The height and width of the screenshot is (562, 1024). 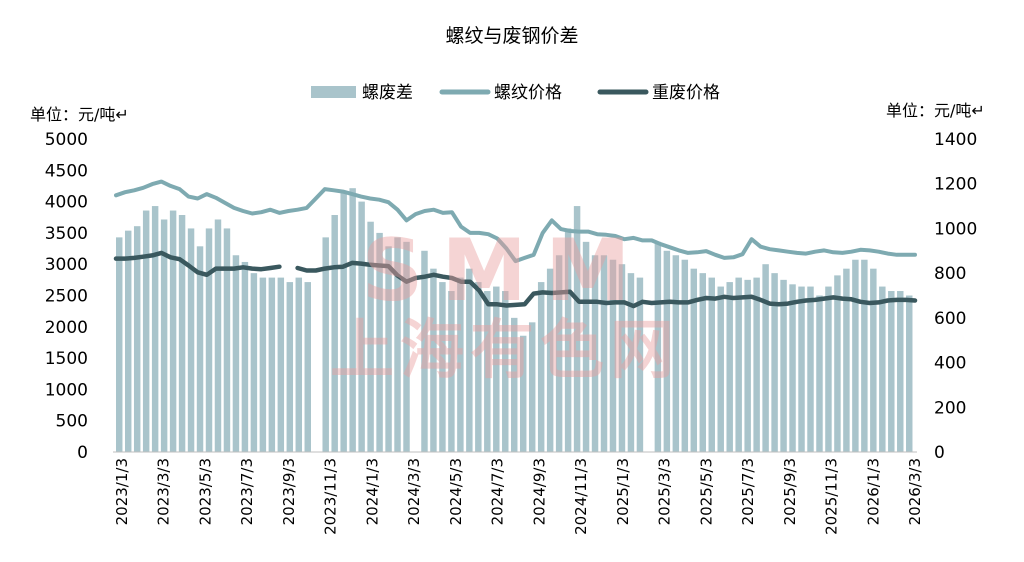 I want to click on left-y-tick-label: 4500, so click(x=66, y=171).